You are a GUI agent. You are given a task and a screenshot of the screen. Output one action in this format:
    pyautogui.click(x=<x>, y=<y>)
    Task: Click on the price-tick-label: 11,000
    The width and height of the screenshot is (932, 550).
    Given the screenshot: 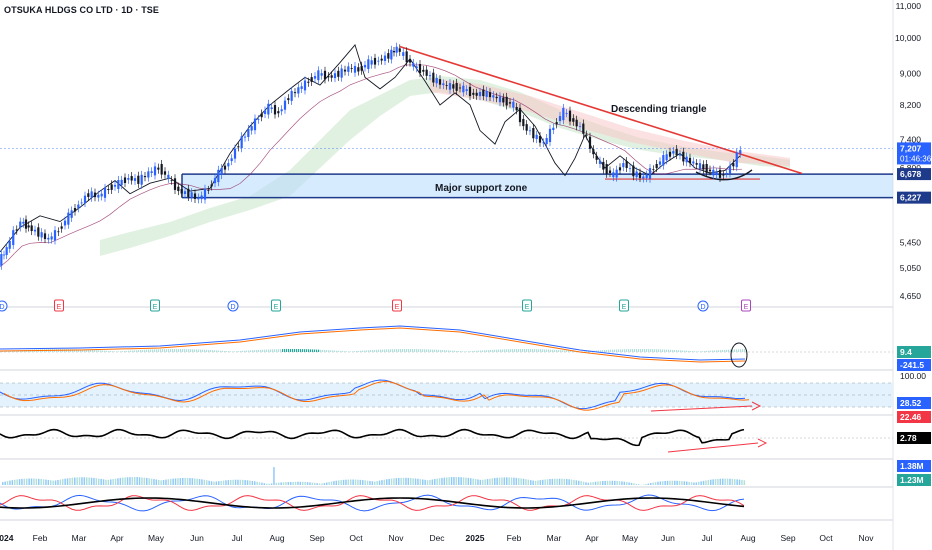 What is the action you would take?
    pyautogui.click(x=909, y=6)
    